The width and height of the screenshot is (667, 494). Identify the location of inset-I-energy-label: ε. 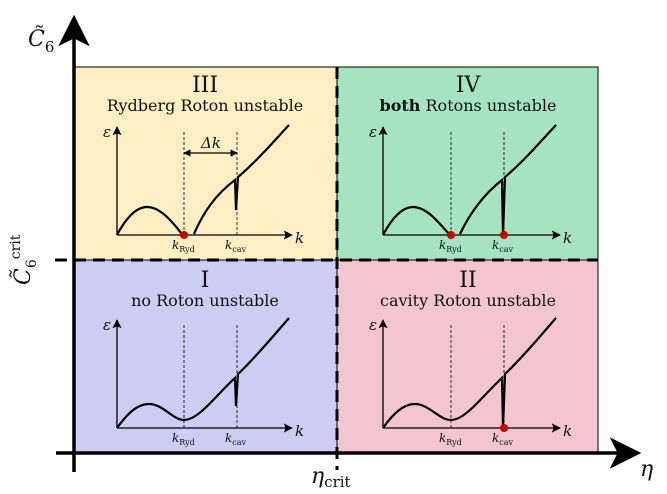
(107, 325).